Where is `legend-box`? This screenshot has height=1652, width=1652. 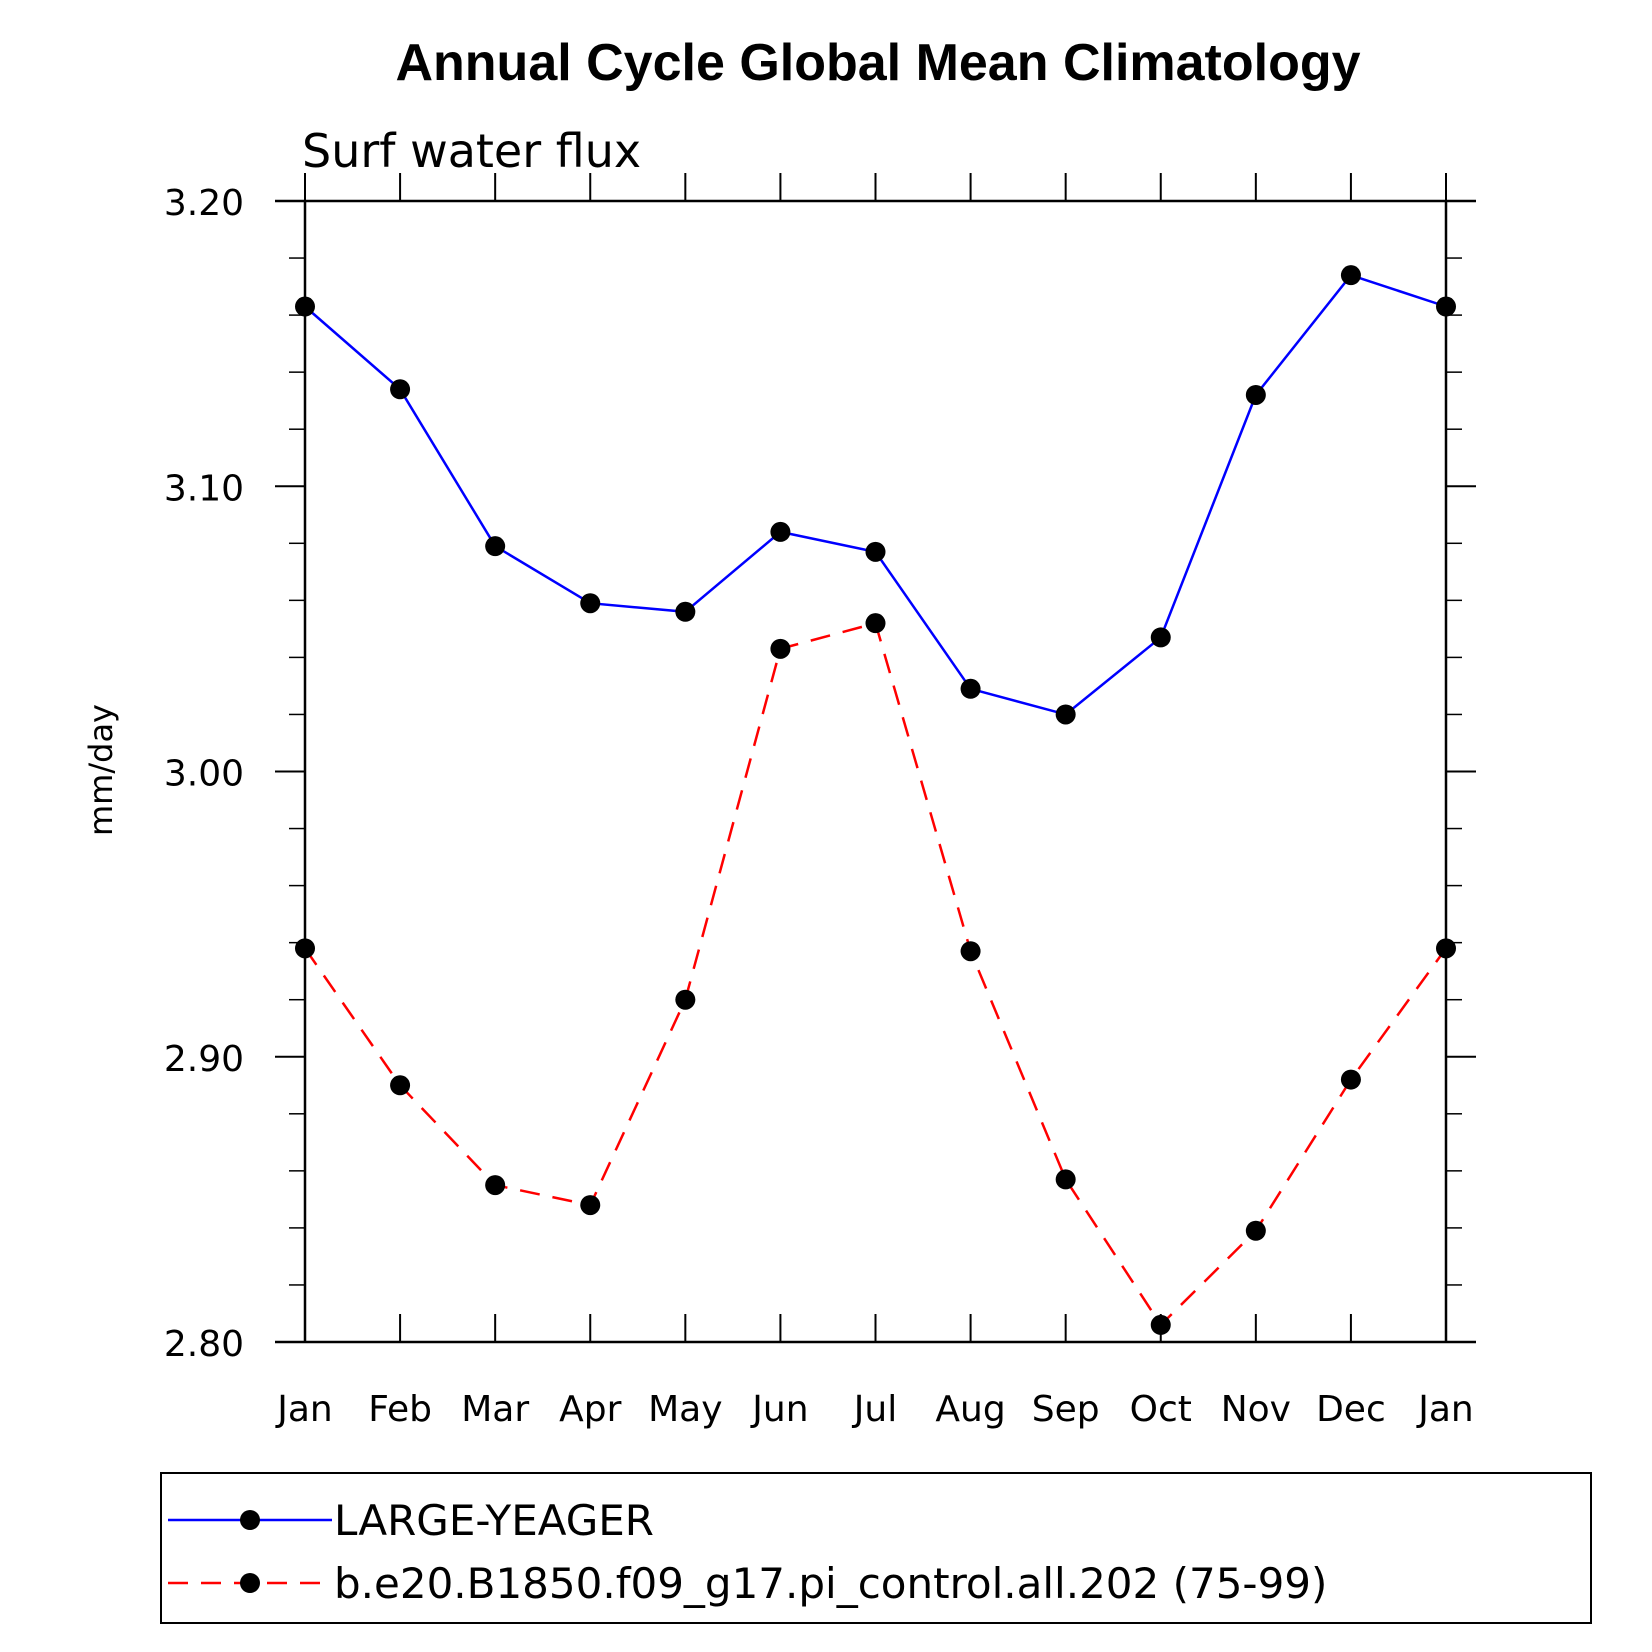
legend-box is located at coordinates (876, 1548).